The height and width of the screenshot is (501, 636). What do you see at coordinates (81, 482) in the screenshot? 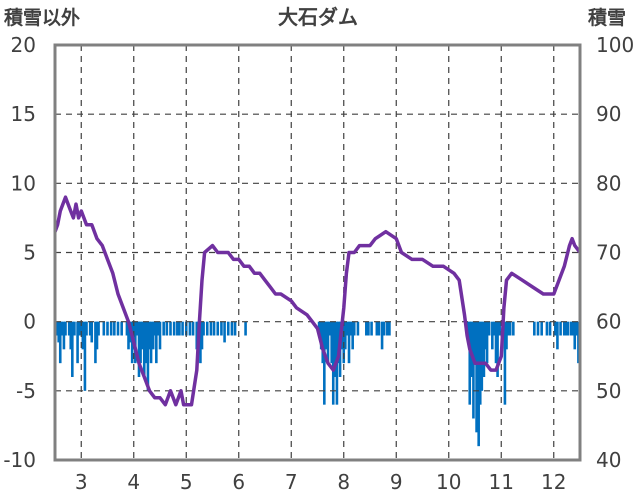
I see `x-tick-label: 3` at bounding box center [81, 482].